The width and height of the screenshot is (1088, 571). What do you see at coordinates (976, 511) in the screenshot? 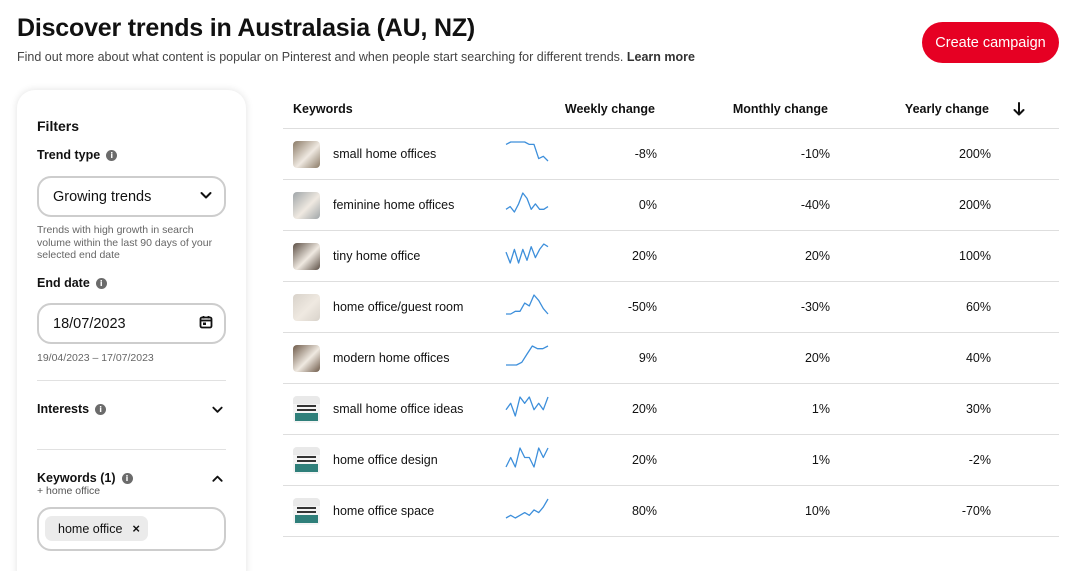
I see `yearly-change-value: -70%` at bounding box center [976, 511].